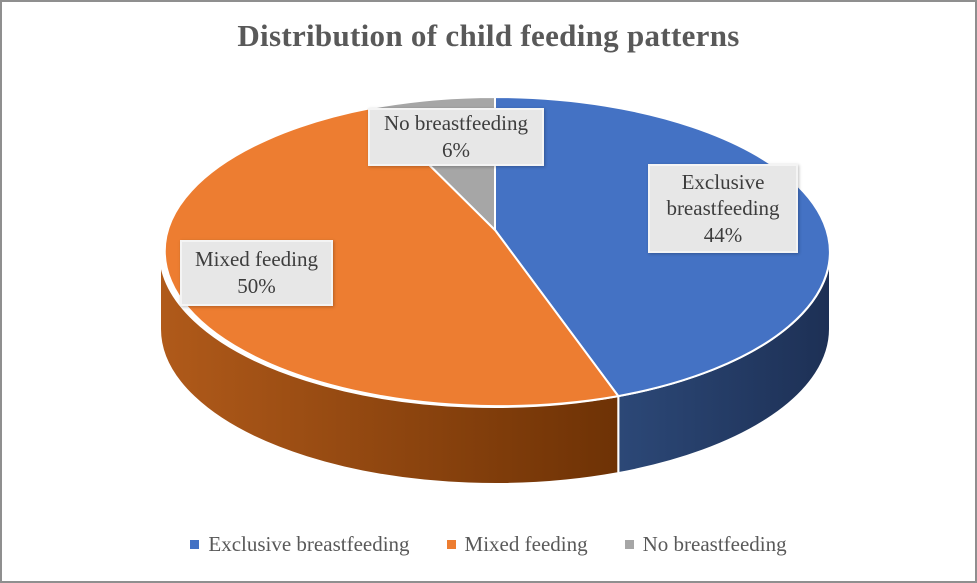 The image size is (977, 583). Describe the element at coordinates (714, 543) in the screenshot. I see `legend-label: No breastfeeding` at that location.